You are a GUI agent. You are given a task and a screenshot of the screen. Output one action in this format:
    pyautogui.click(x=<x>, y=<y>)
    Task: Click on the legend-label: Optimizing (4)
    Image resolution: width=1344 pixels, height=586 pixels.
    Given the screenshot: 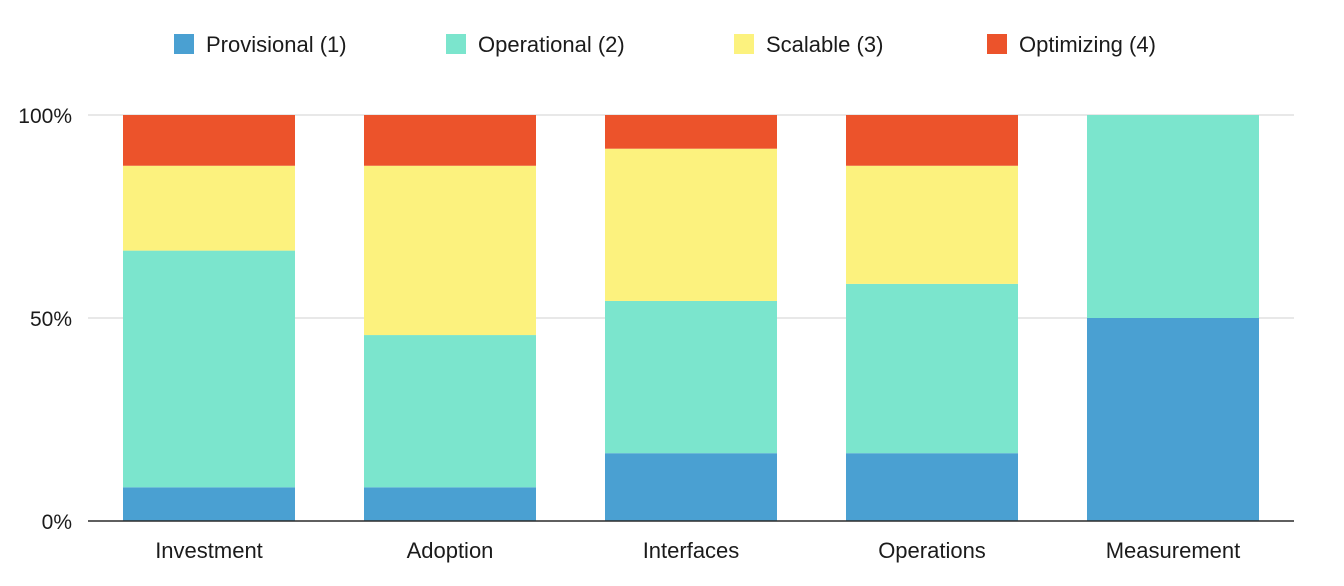 What is the action you would take?
    pyautogui.click(x=1087, y=44)
    